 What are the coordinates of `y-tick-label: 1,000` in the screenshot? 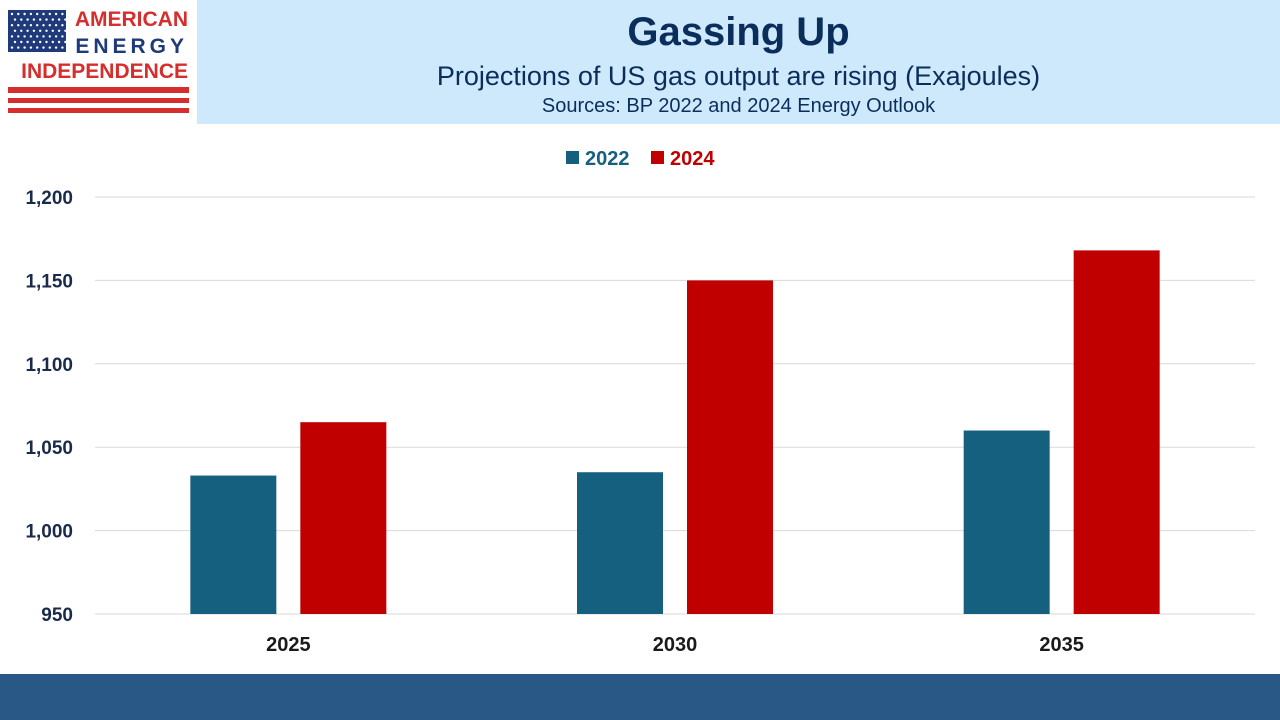 It's located at (49, 532).